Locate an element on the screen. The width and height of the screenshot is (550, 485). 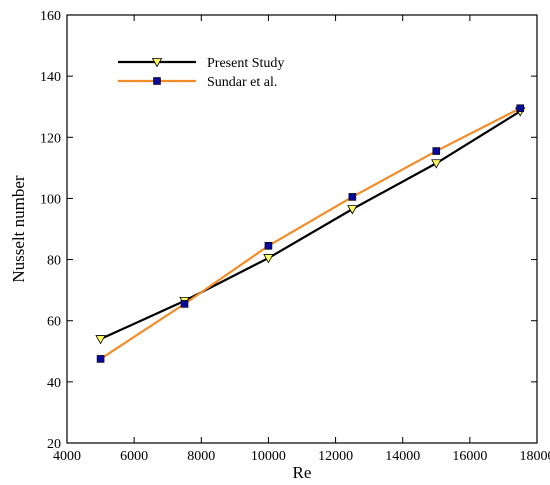
y-tick-label: 80 is located at coordinates (54, 261).